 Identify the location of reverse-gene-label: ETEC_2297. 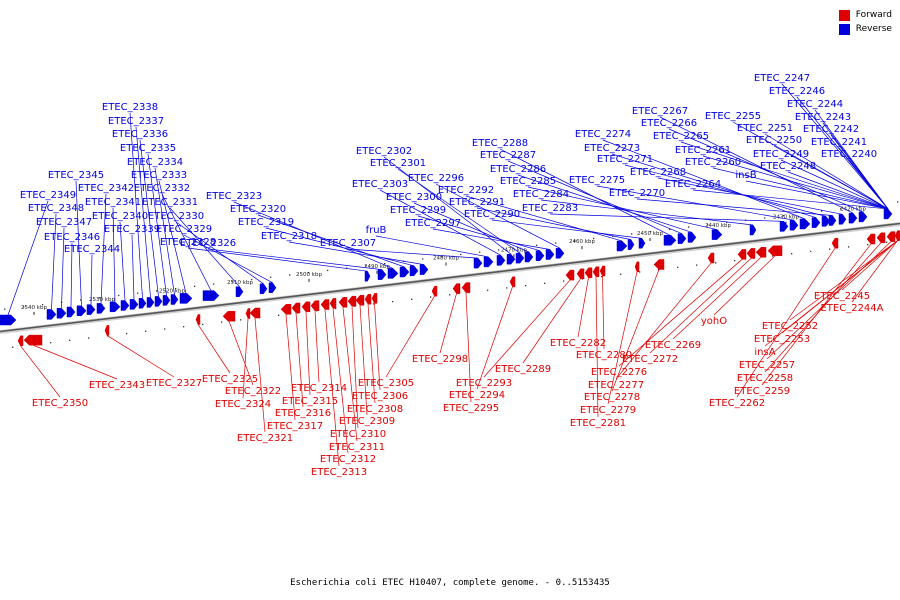
(433, 223).